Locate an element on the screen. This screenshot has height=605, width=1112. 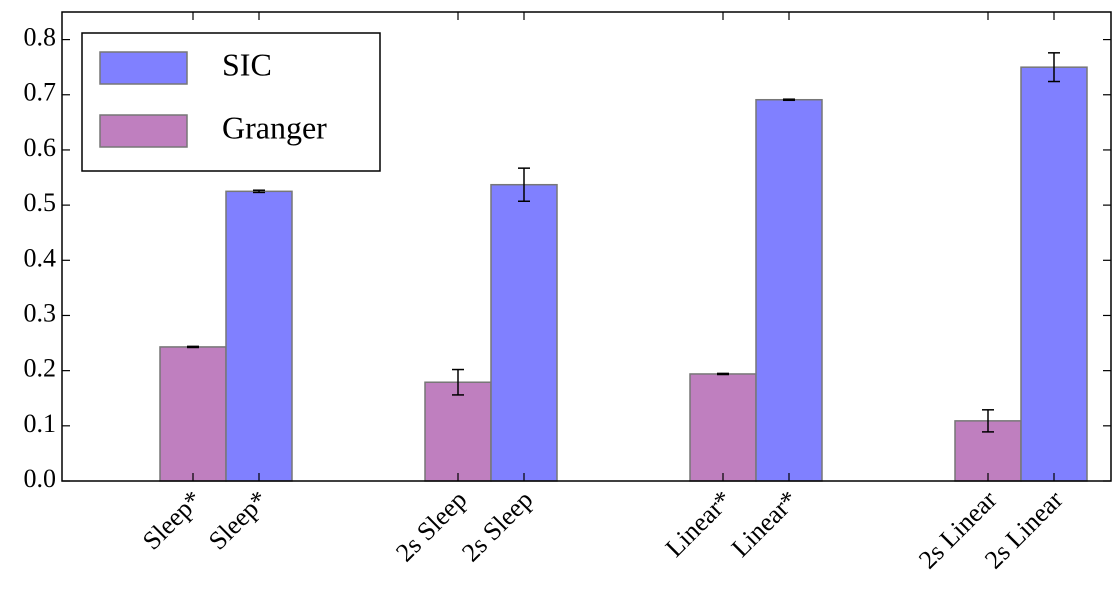
y-tick-label: 0.1 is located at coordinates (40, 423).